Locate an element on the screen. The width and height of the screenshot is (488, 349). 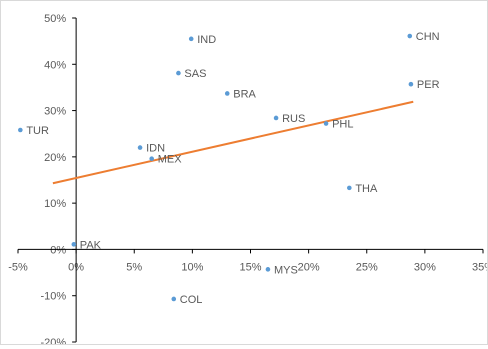
y-tick-label: -20% is located at coordinates (53, 340).